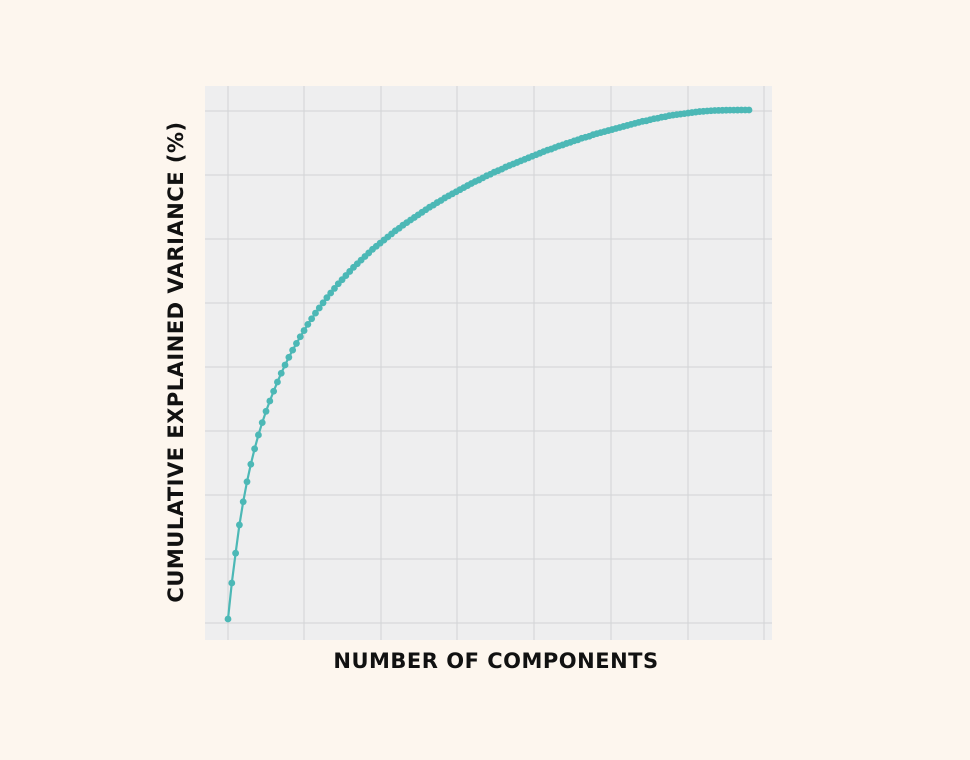 The height and width of the screenshot is (760, 970). I want to click on x-axis-label: NUMBER OF COMPONENTS, so click(495, 661).